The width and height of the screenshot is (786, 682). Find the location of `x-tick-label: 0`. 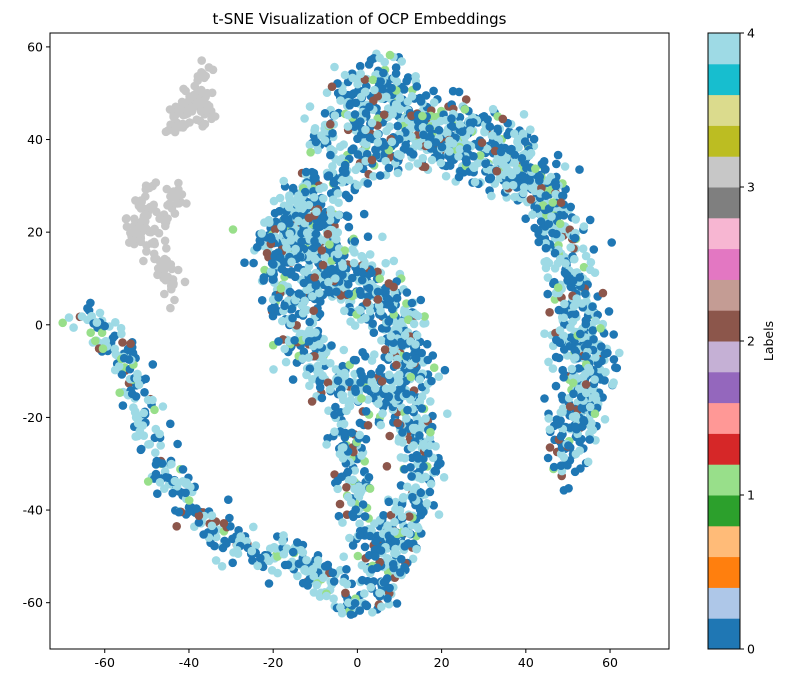

x-tick-label: 0 is located at coordinates (357, 662).